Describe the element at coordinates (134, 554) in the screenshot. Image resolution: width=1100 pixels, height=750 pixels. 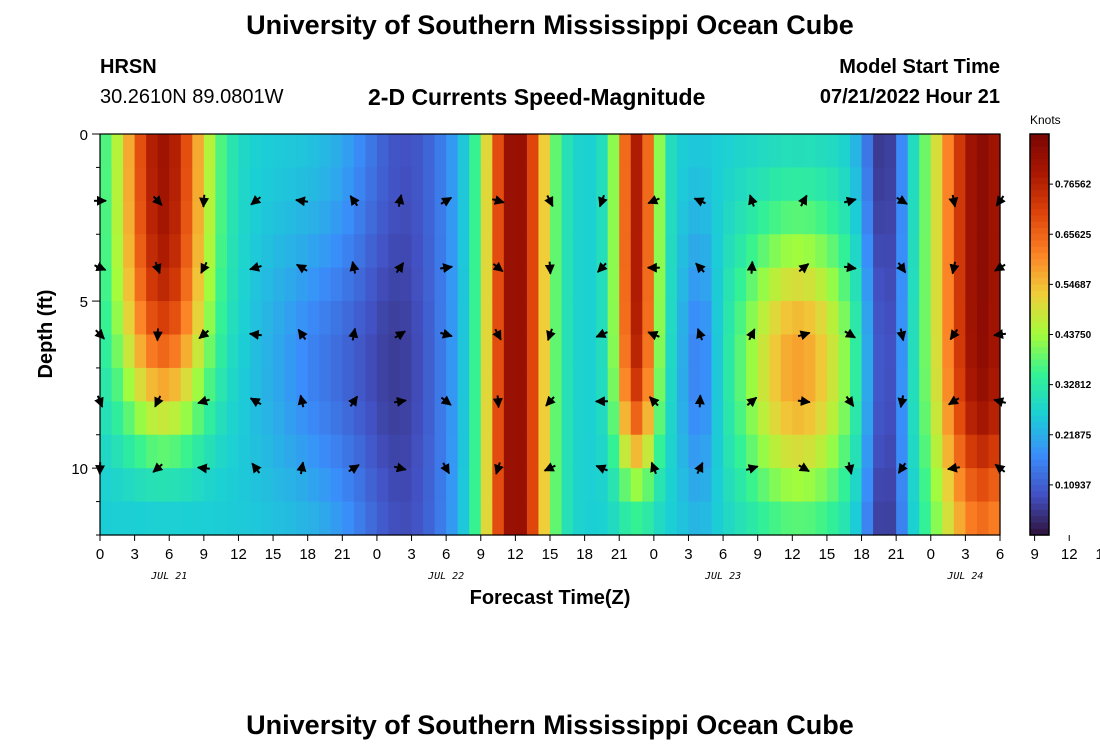
I see `x-tick-label: 3` at that location.